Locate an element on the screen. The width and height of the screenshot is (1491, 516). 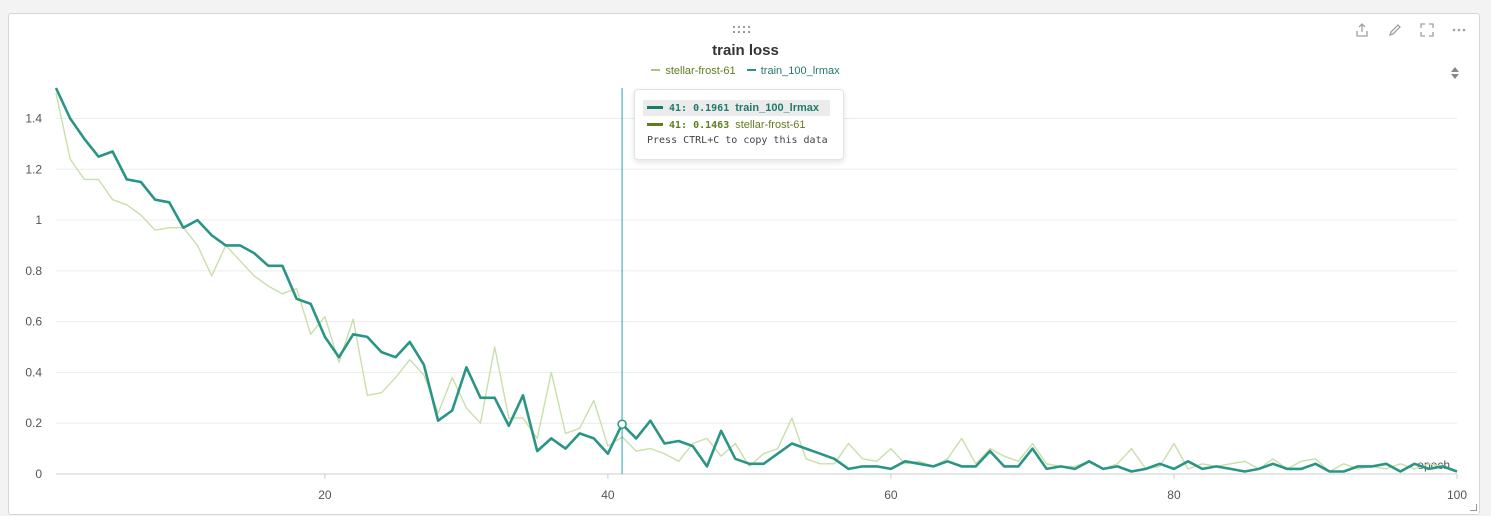
y-tick-label: 1.4 is located at coordinates (33, 118).